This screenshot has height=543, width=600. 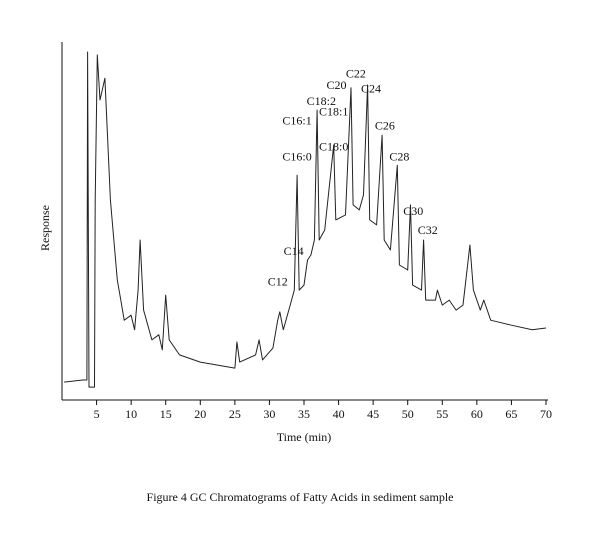 What do you see at coordinates (511, 414) in the screenshot?
I see `x-tick-label: 65` at bounding box center [511, 414].